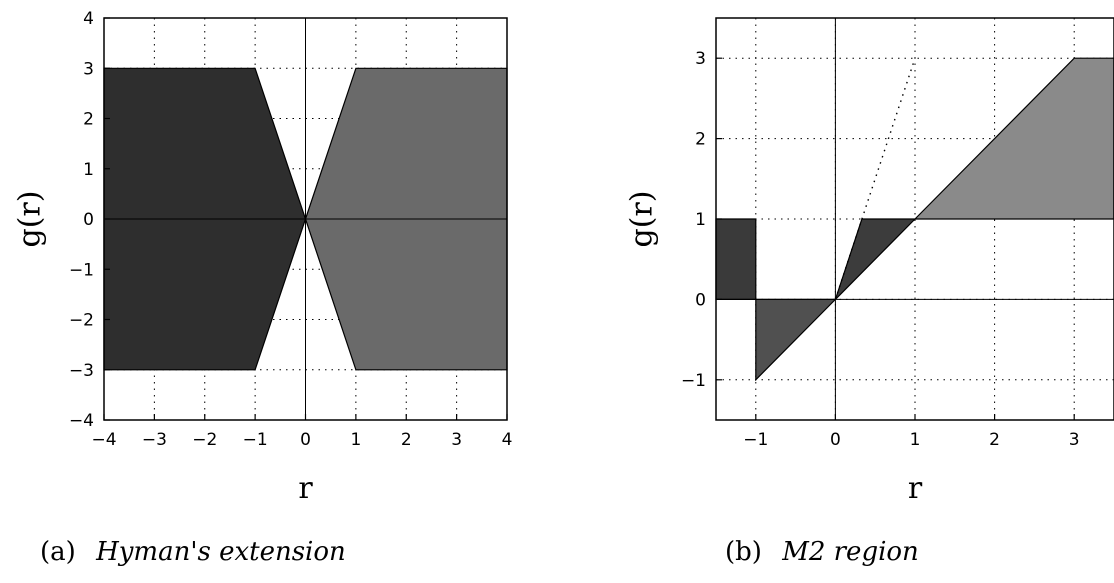 The height and width of the screenshot is (583, 1114). What do you see at coordinates (305, 488) in the screenshot?
I see `chart-a-x-axis-label: r` at bounding box center [305, 488].